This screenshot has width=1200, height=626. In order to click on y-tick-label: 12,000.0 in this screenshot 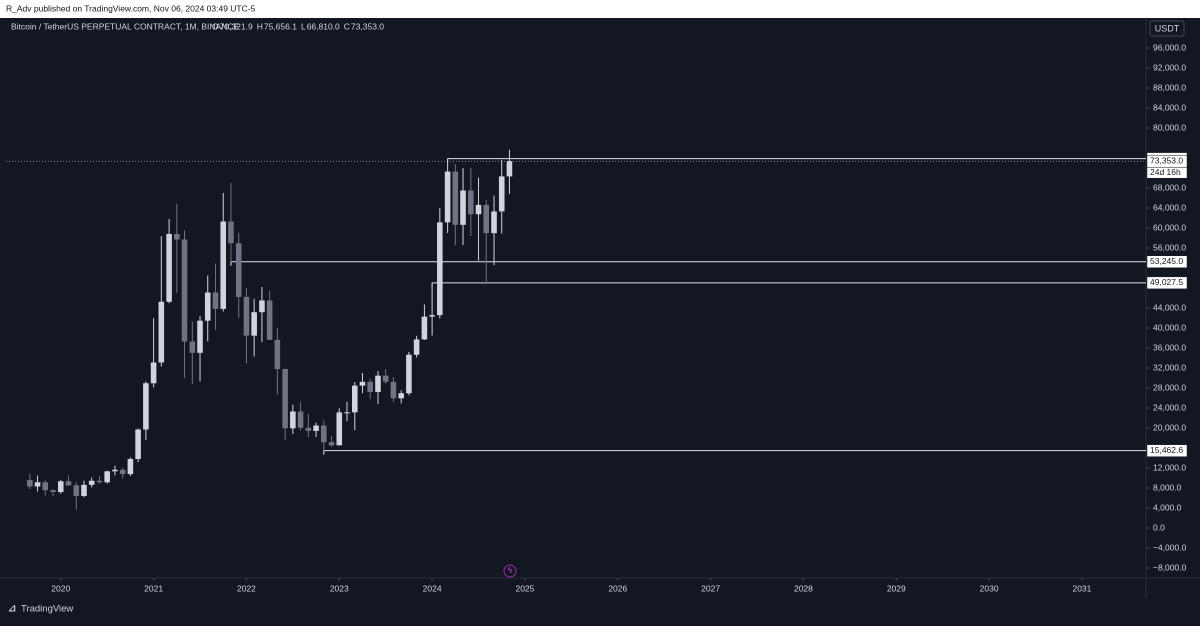, I will do `click(1169, 467)`.